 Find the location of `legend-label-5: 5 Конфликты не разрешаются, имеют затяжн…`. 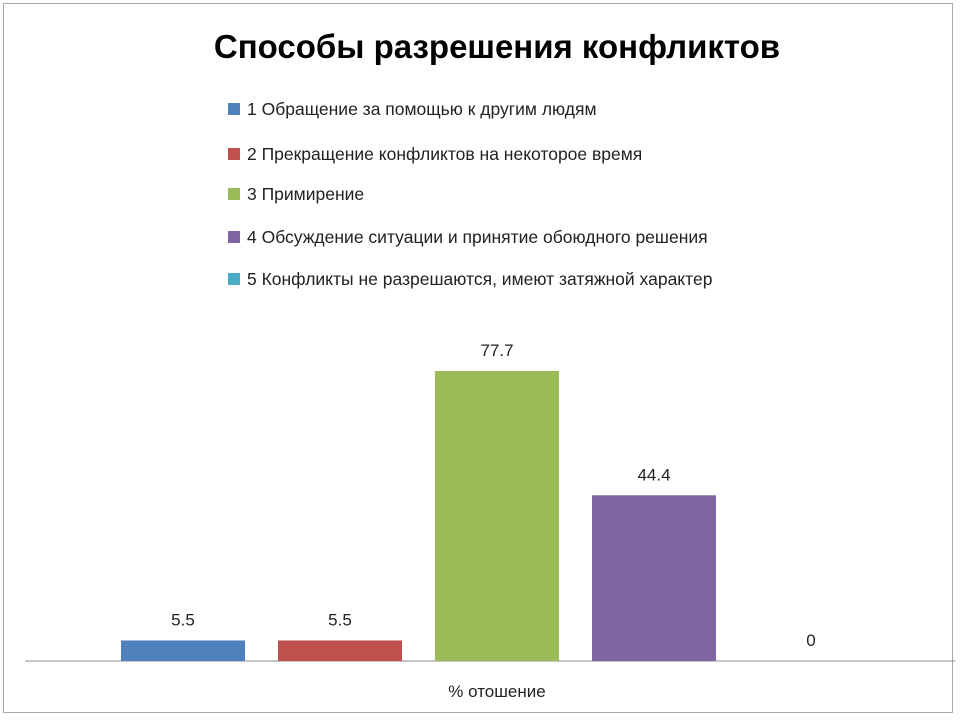

legend-label-5: 5 Конфликты не разрешаются, имеют затяжн… is located at coordinates (480, 279).